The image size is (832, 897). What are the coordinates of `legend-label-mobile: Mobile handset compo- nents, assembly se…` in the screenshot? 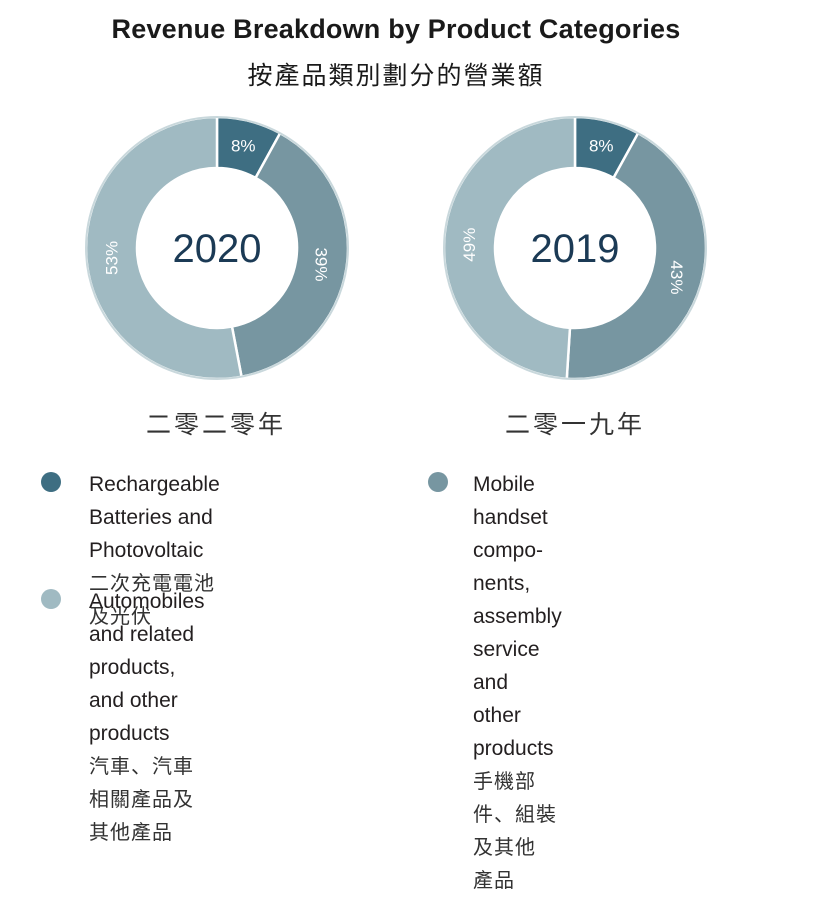 It's located at (517, 682).